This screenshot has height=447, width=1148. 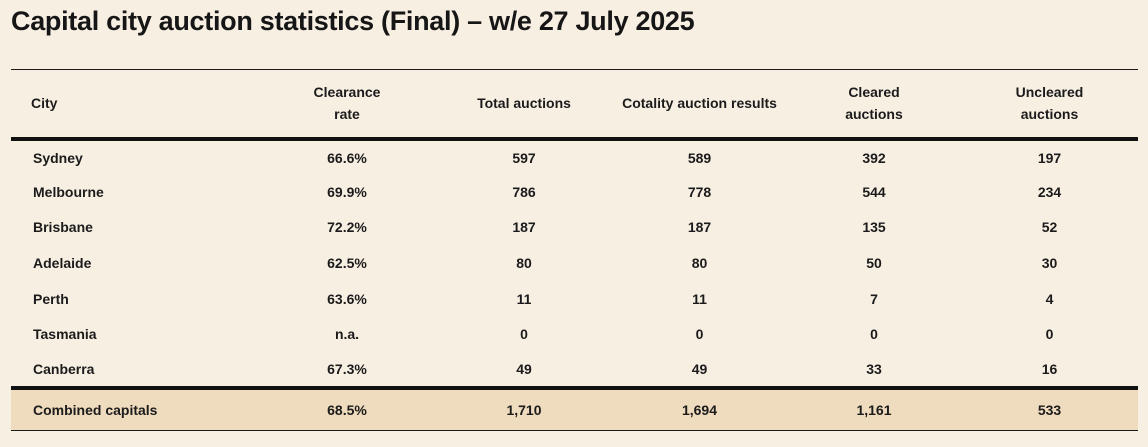 What do you see at coordinates (1049, 263) in the screenshot?
I see `cell-uncleared: 30` at bounding box center [1049, 263].